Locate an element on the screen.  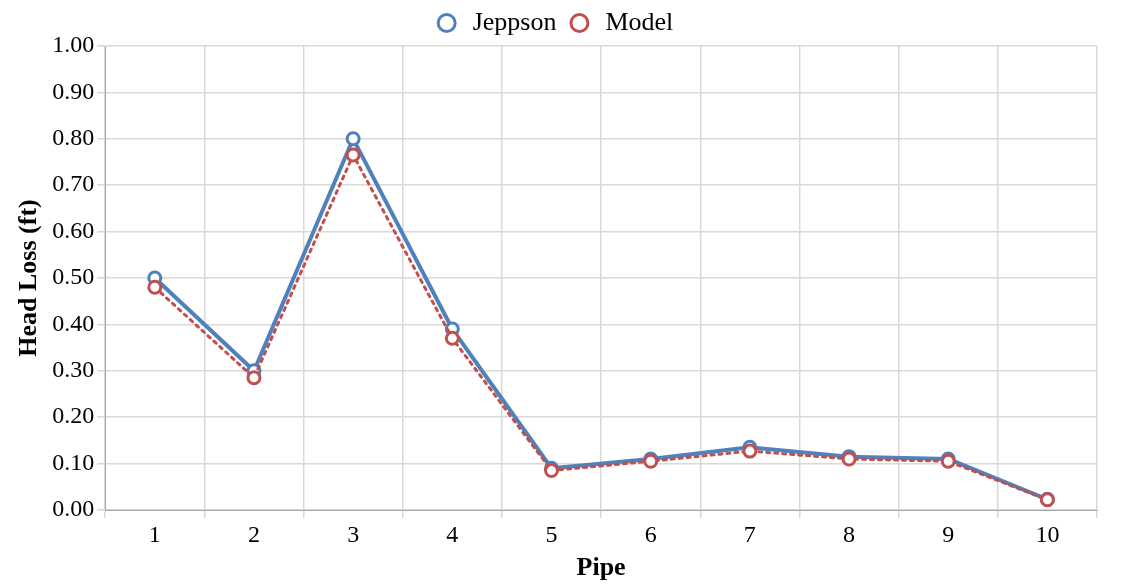
x-tick-label: 10 is located at coordinates (1047, 533).